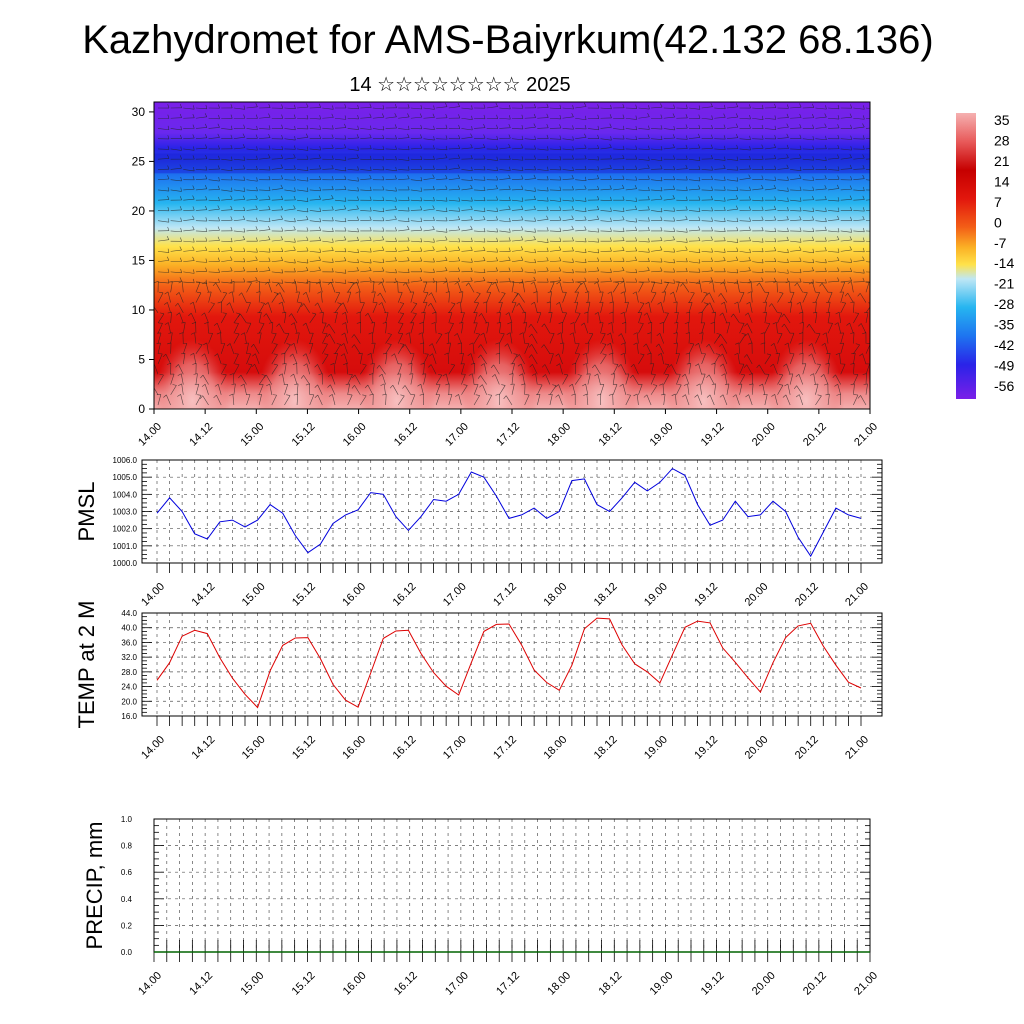 This screenshot has width=1024, height=1024. Describe the element at coordinates (610, 984) in the screenshot. I see `precip-x-tick-label: 18.12` at that location.